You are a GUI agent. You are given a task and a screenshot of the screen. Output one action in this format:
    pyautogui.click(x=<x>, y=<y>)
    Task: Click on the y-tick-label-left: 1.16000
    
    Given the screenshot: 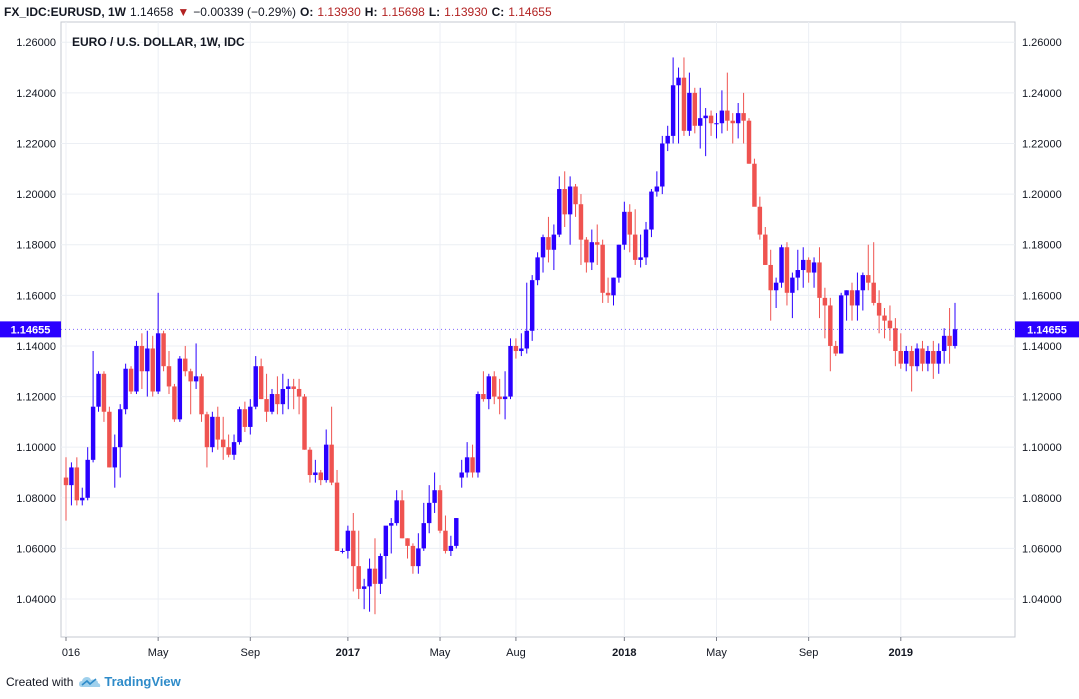 What is the action you would take?
    pyautogui.click(x=36, y=296)
    